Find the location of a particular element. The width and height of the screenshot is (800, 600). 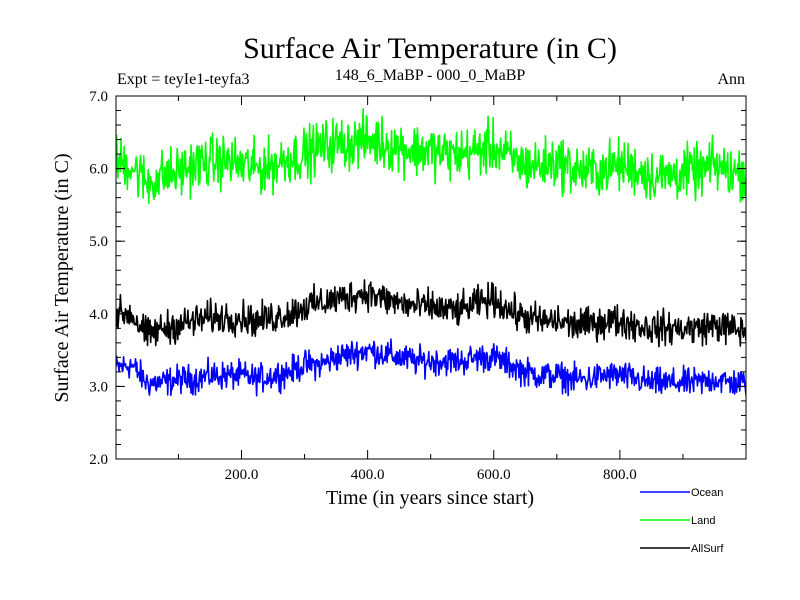

legend-label-allsurf: AllSurf is located at coordinates (707, 549).